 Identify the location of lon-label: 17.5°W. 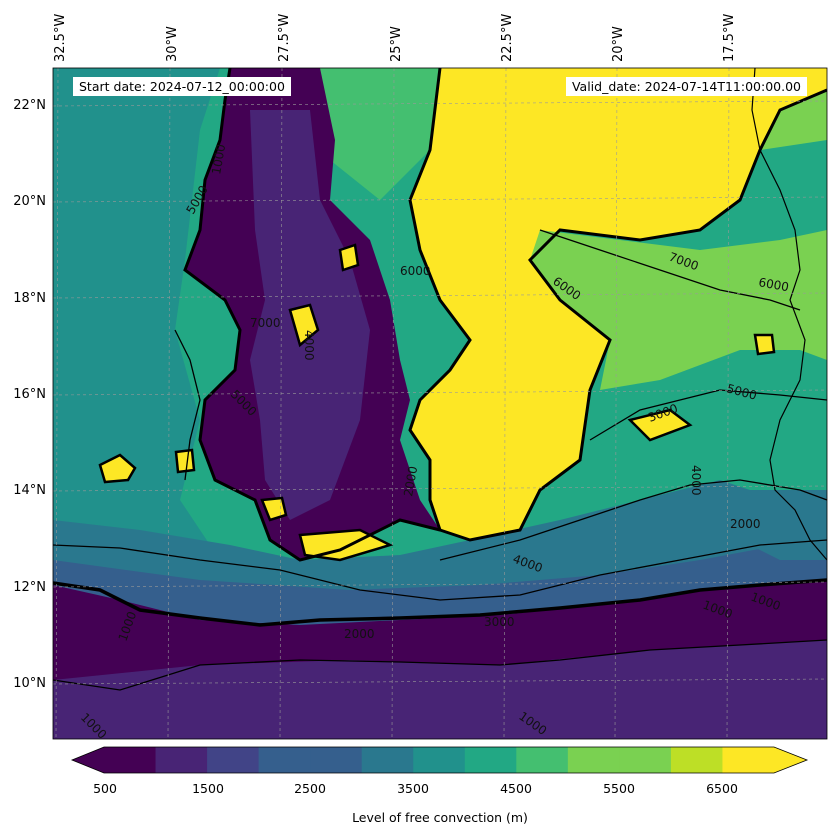
(729, 37).